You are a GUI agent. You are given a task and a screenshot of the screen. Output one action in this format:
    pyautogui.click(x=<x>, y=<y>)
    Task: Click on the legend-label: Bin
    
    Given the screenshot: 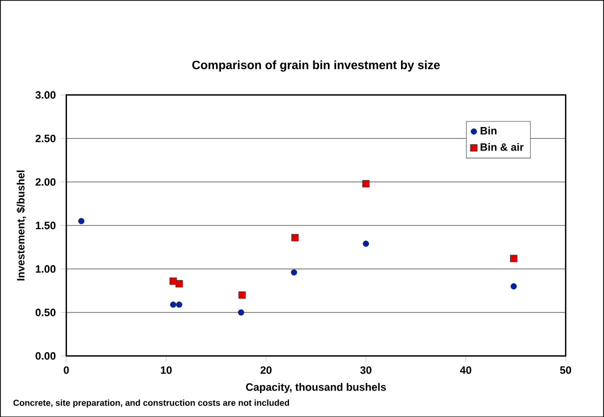 What is the action you would take?
    pyautogui.click(x=488, y=130)
    